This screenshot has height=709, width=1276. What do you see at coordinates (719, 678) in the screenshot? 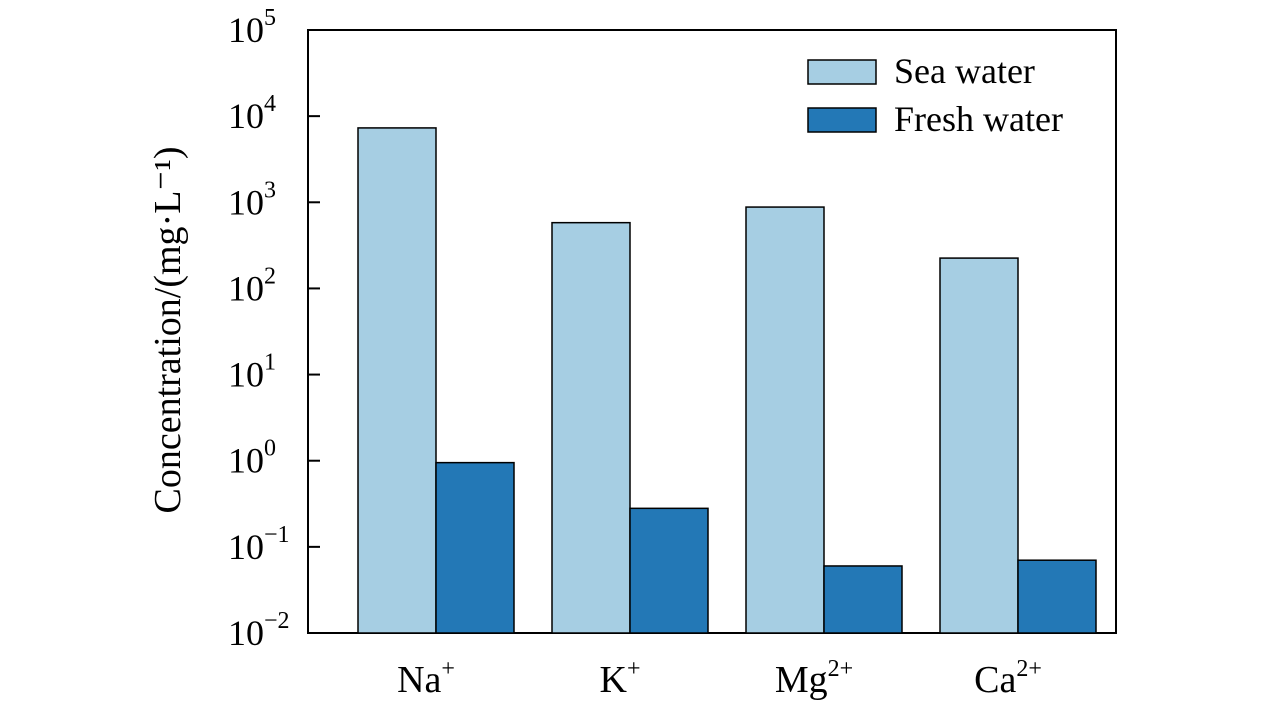
I see `x-axis: Na+ K+ Mg2+ Ca2+` at bounding box center [719, 678].